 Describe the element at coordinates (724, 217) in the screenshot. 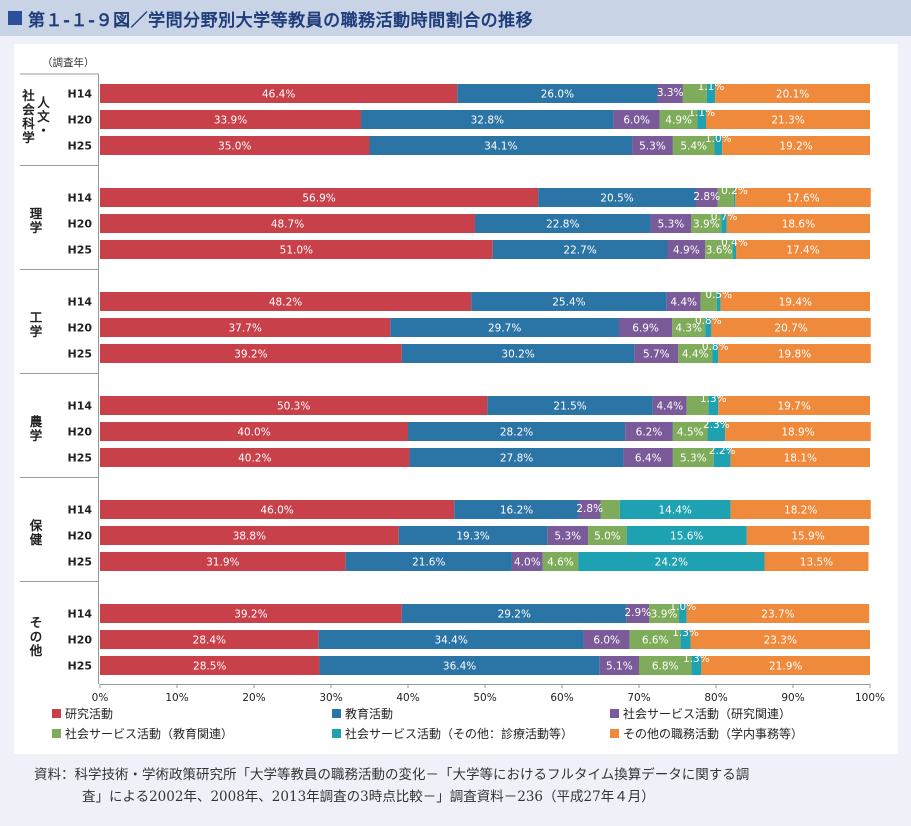

I see `data-label: 0.7%` at that location.